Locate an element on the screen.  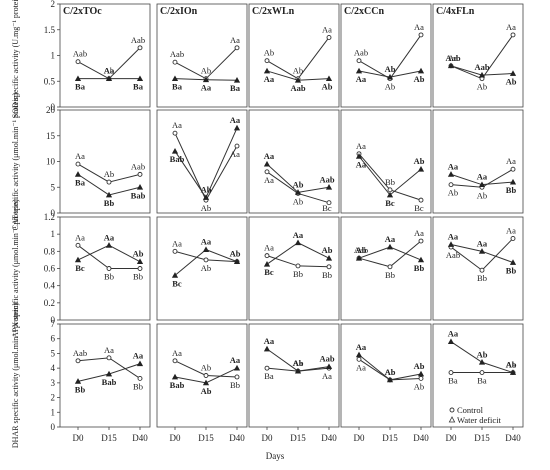
y-tick-label: 5 is located at coordinates (53, 353).